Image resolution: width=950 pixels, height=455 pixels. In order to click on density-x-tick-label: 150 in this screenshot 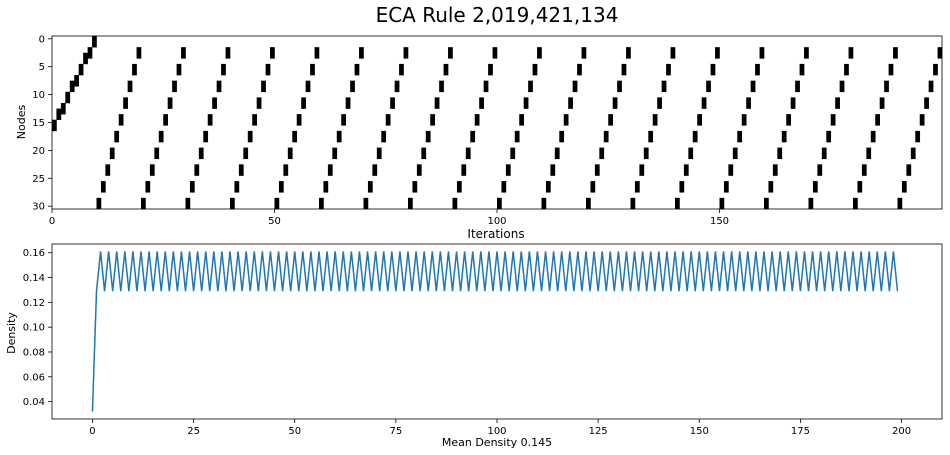, I will do `click(699, 431)`.